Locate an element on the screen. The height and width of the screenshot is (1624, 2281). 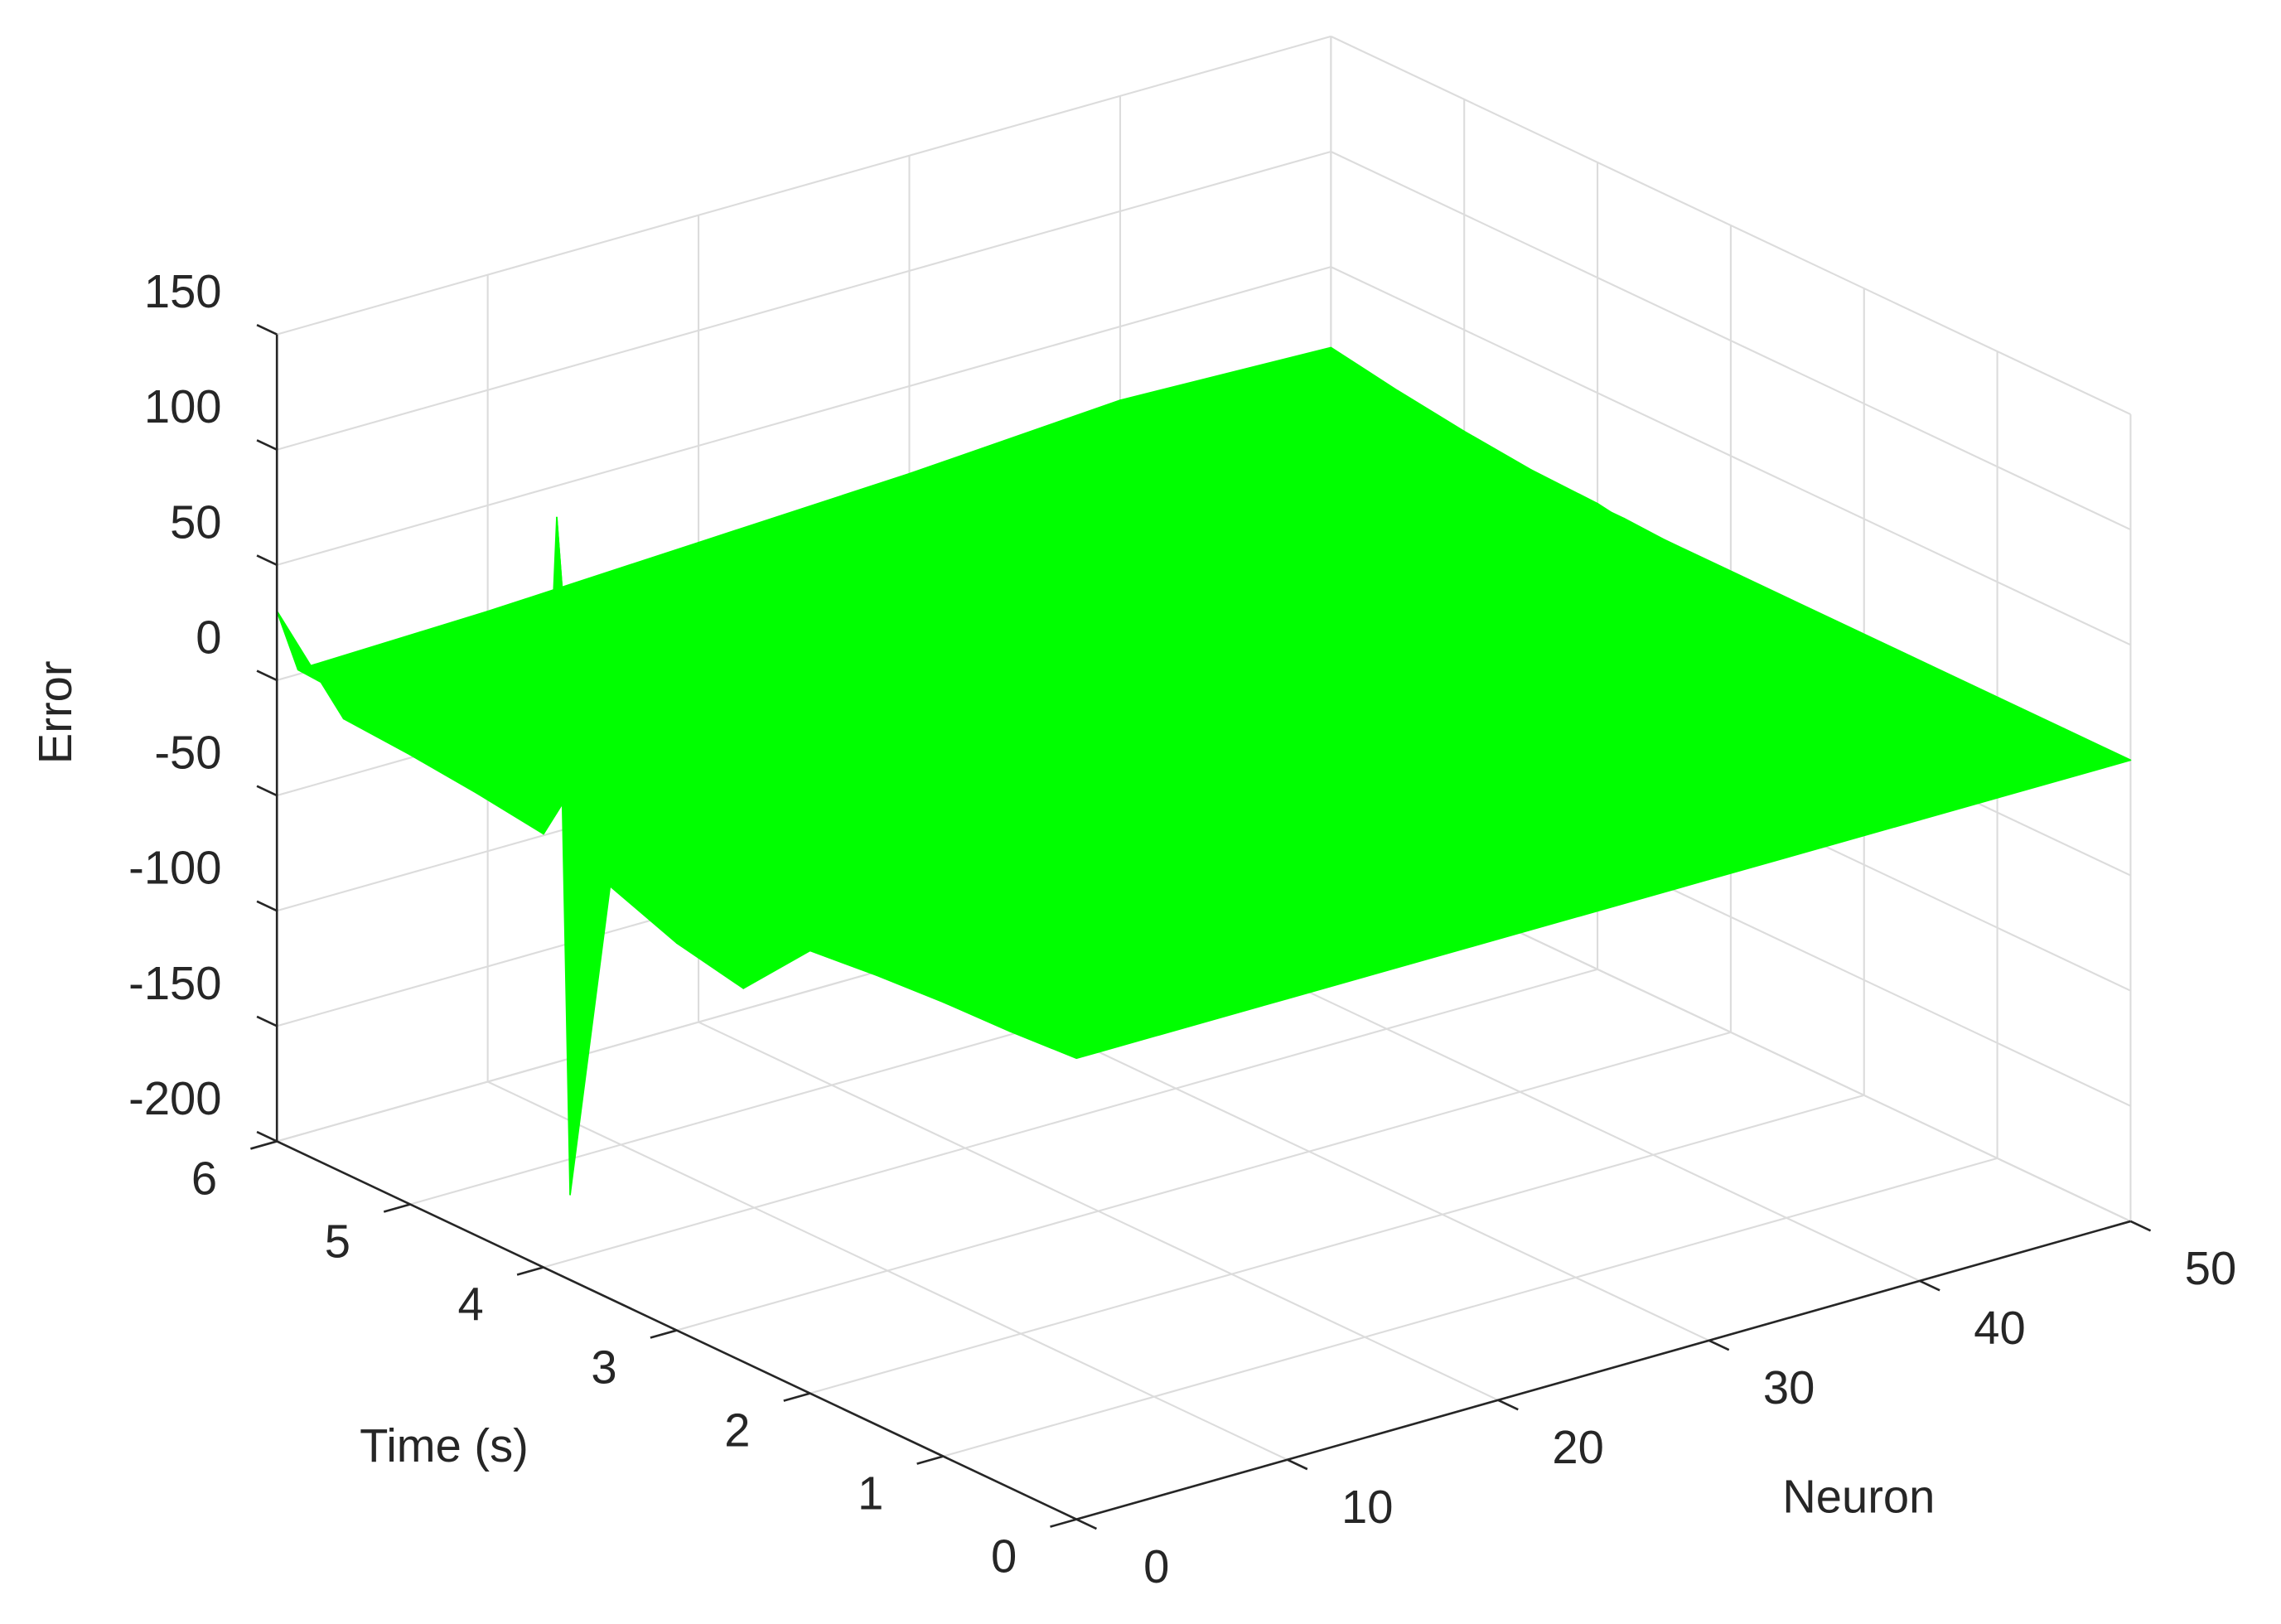
y-tick-label: 4 is located at coordinates (471, 1304).